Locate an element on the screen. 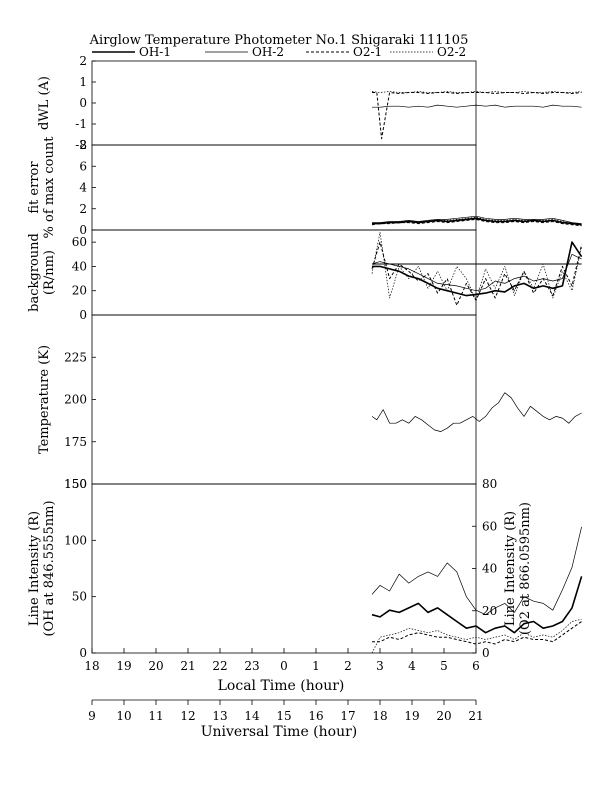 This screenshot has height=792, width=612. y-tick-label: -2 is located at coordinates (81, 145).